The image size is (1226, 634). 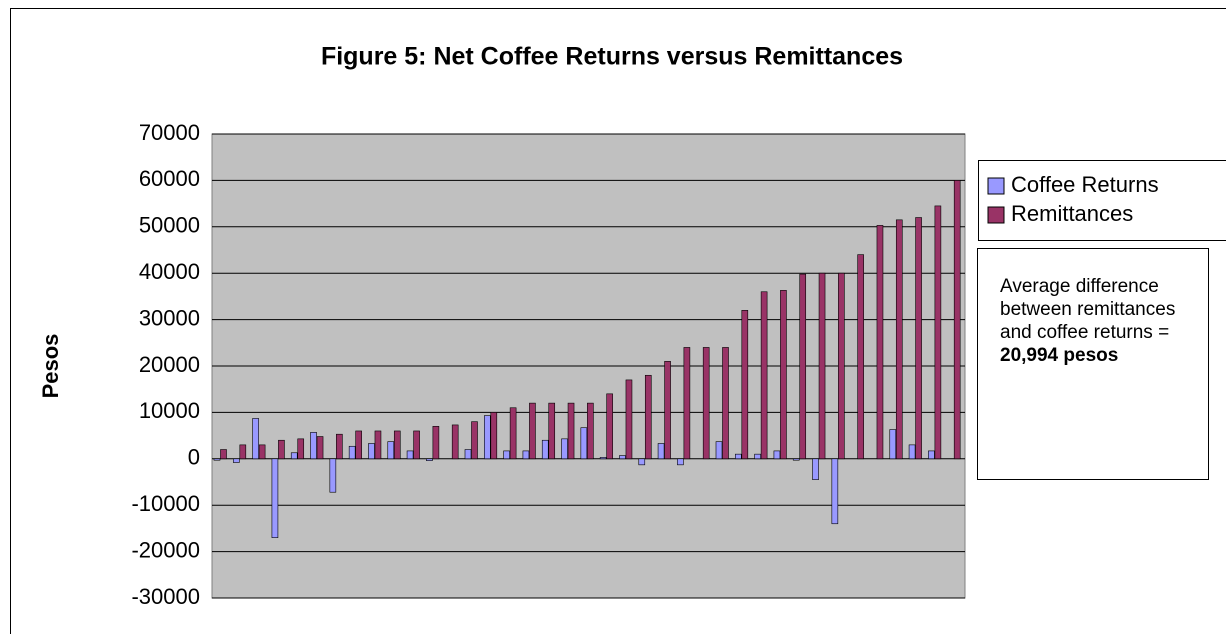 What do you see at coordinates (50, 366) in the screenshot?
I see `y-axis-label: Pesos` at bounding box center [50, 366].